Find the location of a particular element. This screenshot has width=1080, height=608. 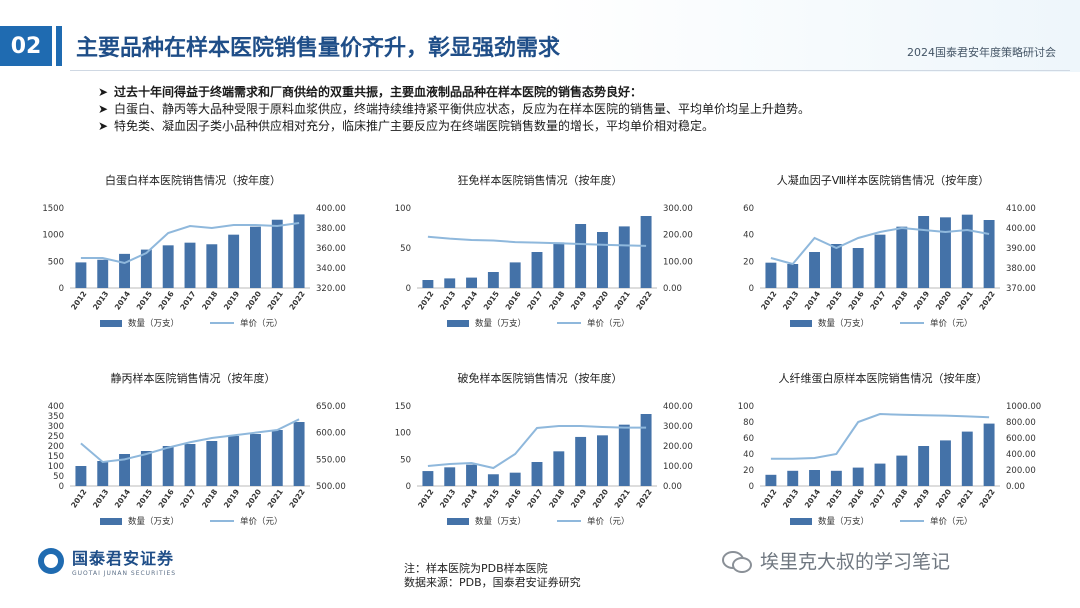

legend-label: 数量（万支） is located at coordinates (500, 521).